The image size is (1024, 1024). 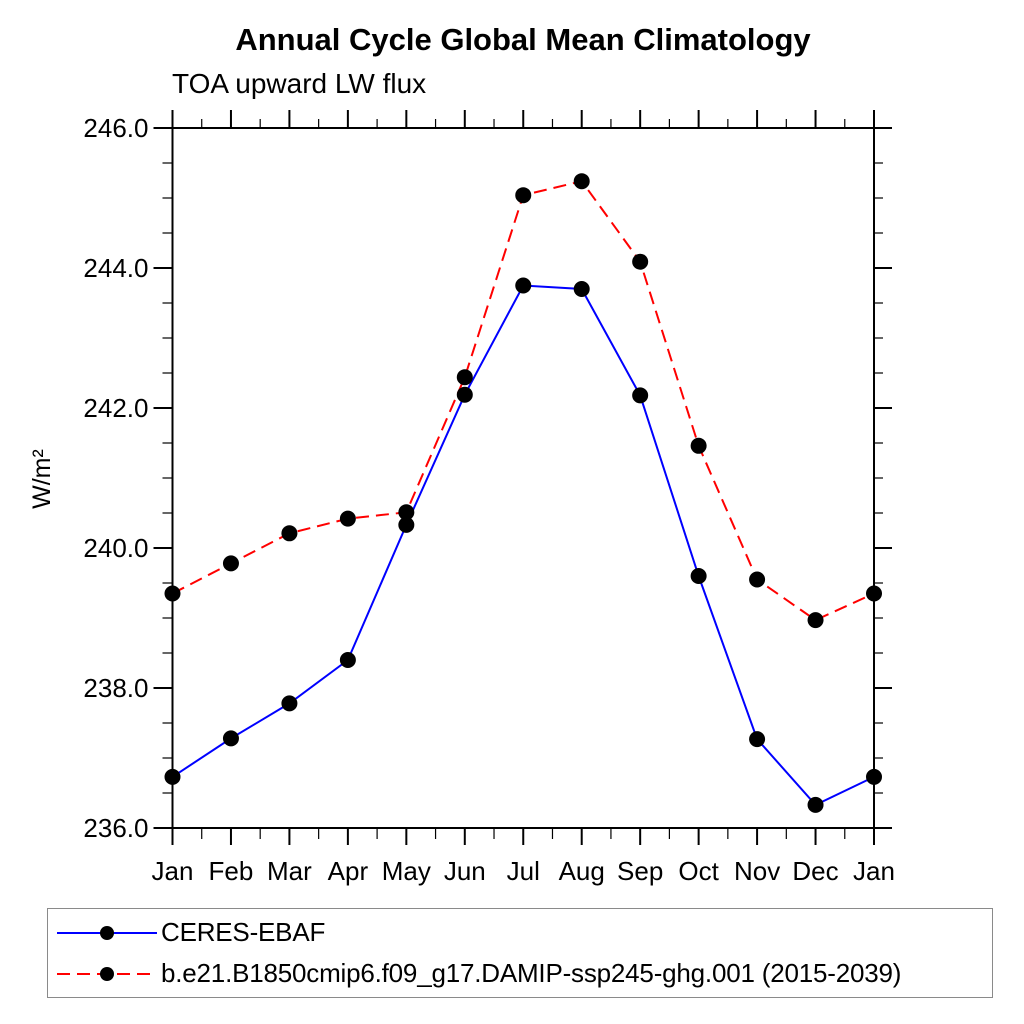 I want to click on x-tick-label: May, so click(x=406, y=871).